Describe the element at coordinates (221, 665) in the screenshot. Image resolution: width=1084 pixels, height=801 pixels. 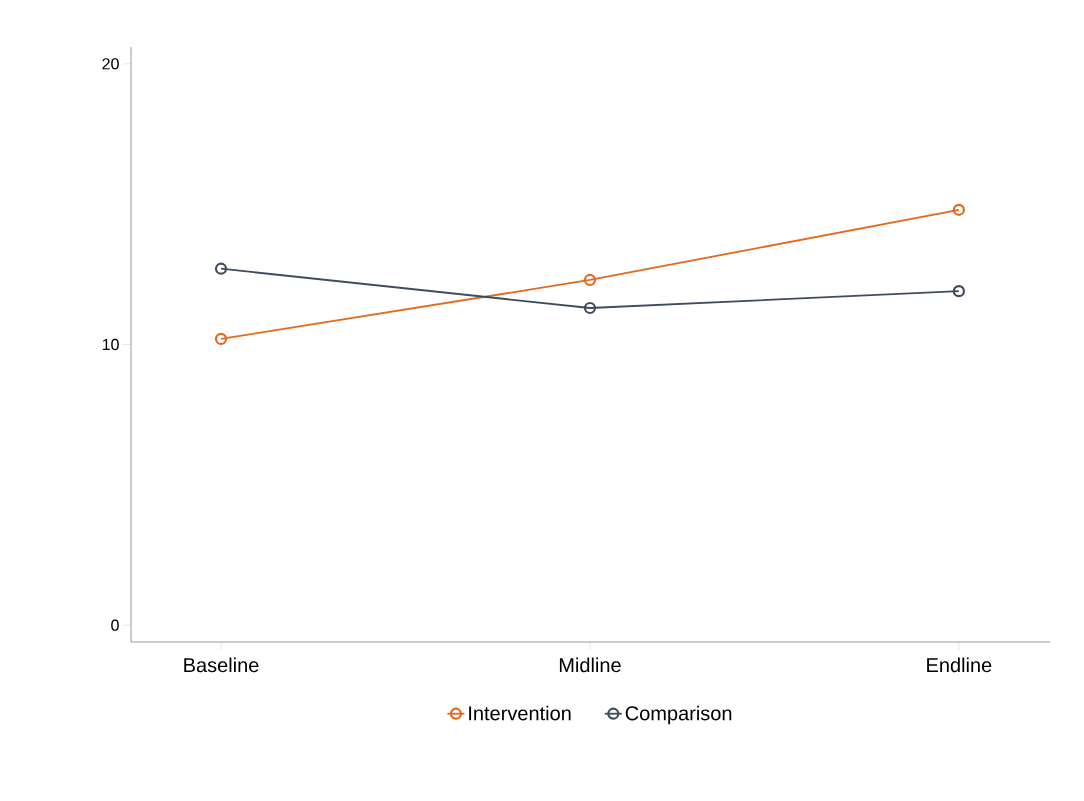
I see `x-tick-label: Baseline` at that location.